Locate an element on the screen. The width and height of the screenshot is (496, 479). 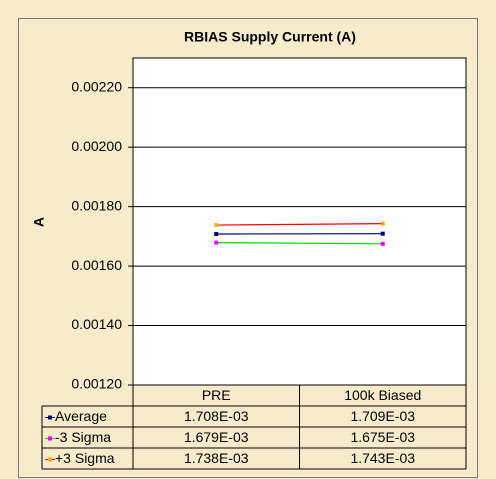
table-value: 1.743E-03 is located at coordinates (382, 458).